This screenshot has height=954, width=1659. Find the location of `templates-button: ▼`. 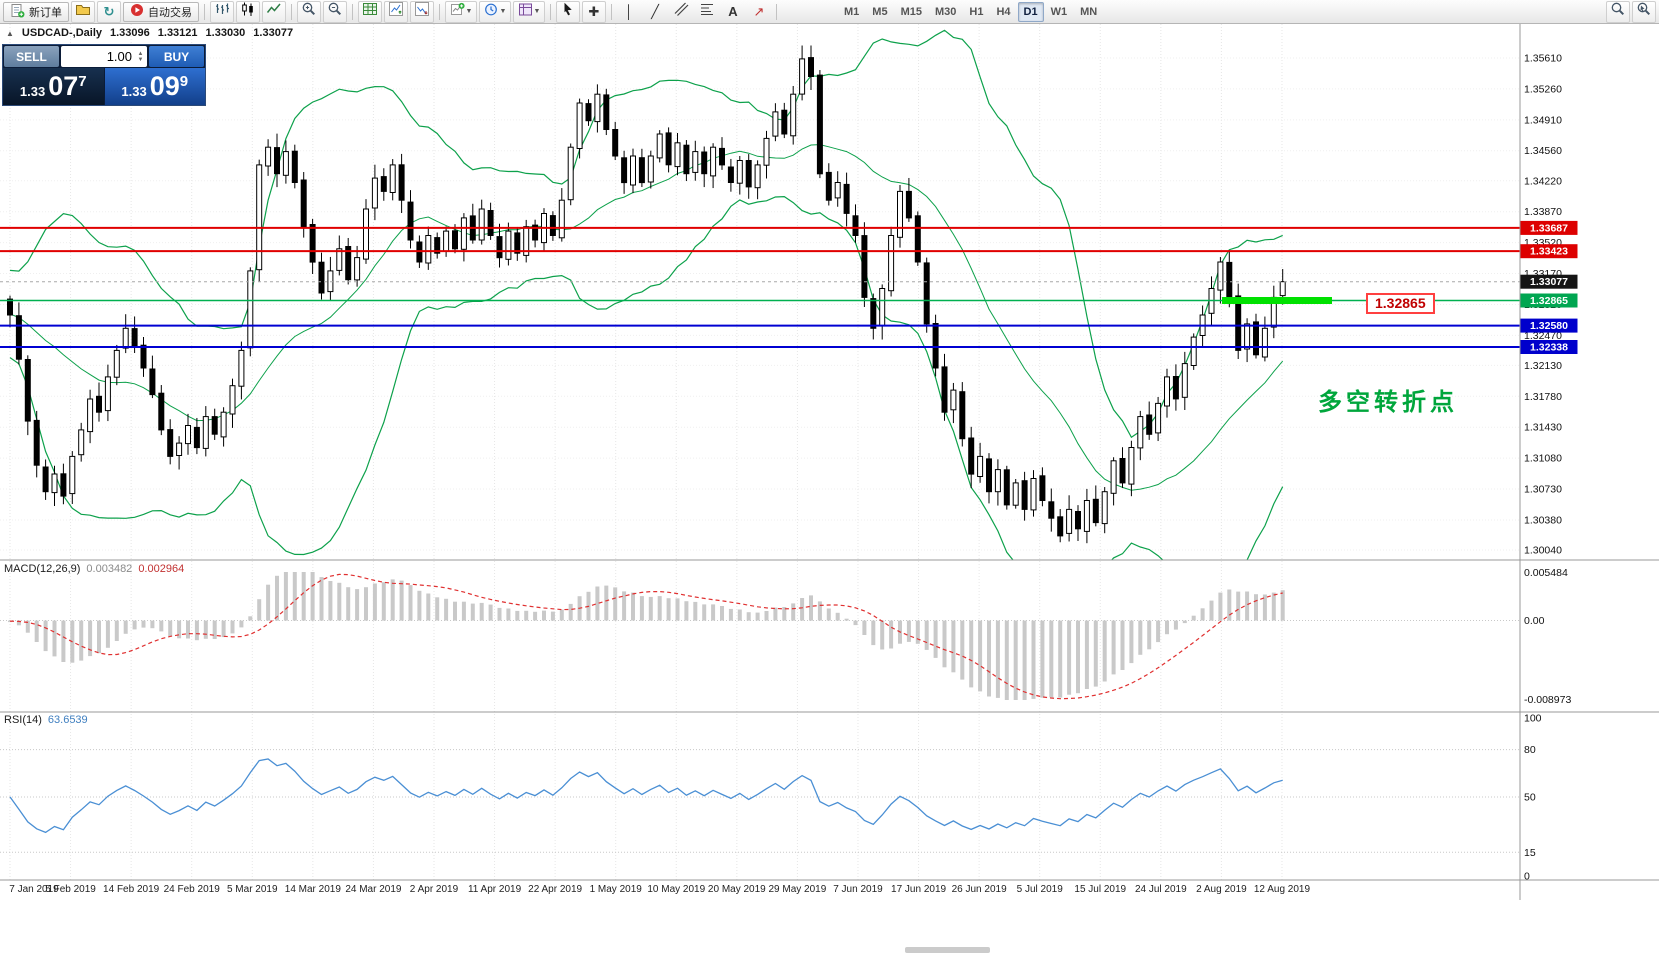

templates-button: ▼ is located at coordinates (529, 11).